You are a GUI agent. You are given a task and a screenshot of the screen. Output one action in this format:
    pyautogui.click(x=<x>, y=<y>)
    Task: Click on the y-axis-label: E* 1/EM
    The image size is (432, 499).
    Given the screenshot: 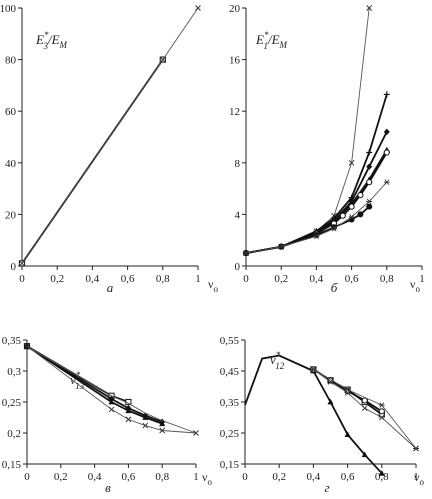 What is the action you would take?
    pyautogui.click(x=271, y=40)
    